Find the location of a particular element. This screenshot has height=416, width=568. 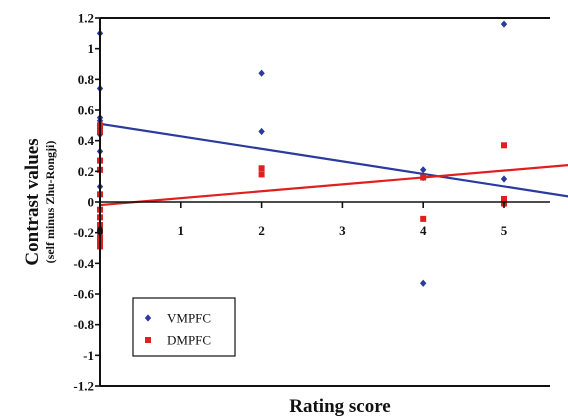

x-tick-label: 0 is located at coordinates (100, 230).